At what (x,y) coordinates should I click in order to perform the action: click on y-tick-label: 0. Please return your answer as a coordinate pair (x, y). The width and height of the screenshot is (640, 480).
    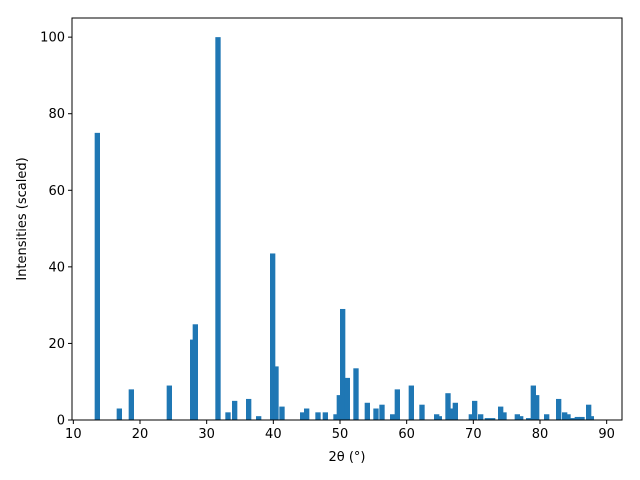
    Looking at the image, I should click on (61, 421).